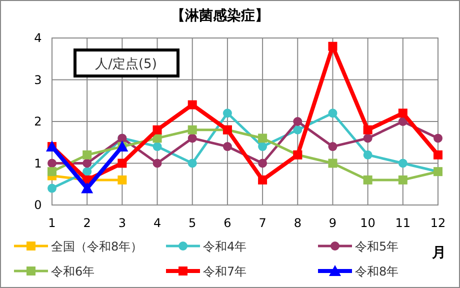  I want to click on legend-label: 令和6年, so click(73, 271).